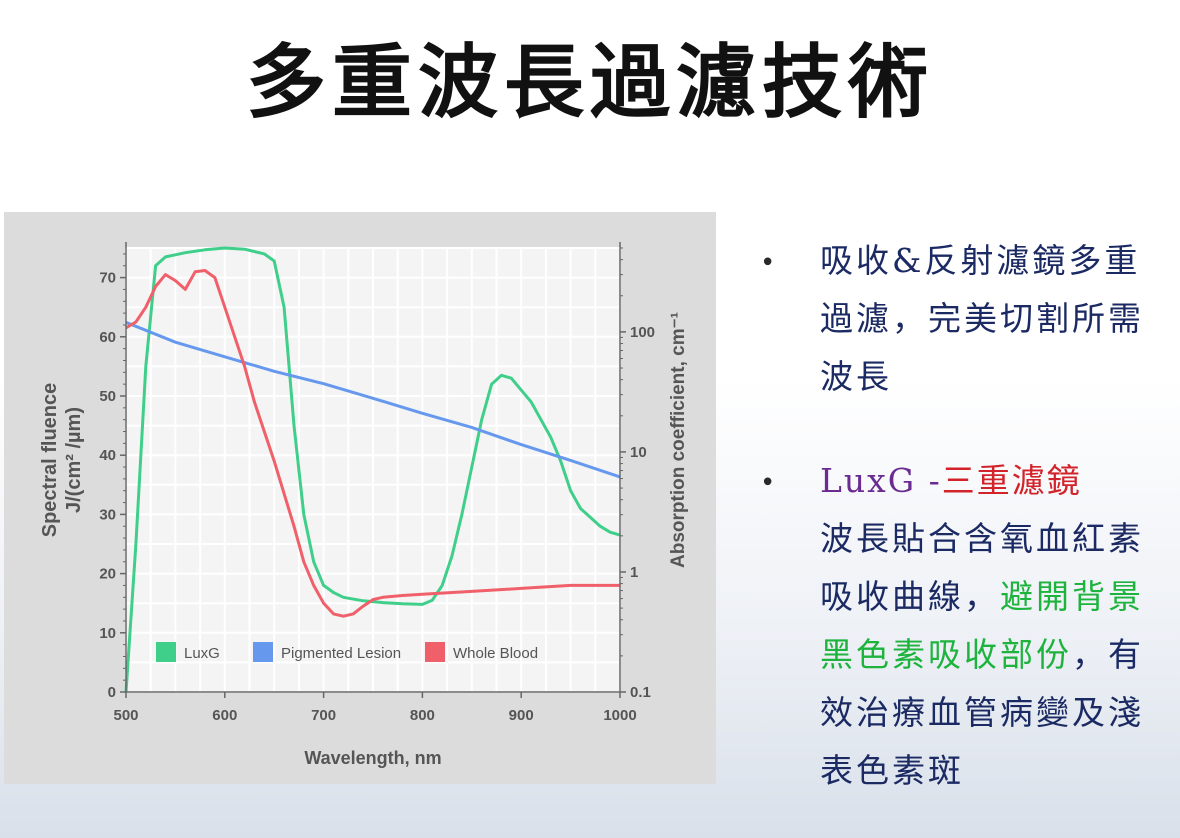  Describe the element at coordinates (107, 514) in the screenshot. I see `y-left-tick-label: 30` at that location.